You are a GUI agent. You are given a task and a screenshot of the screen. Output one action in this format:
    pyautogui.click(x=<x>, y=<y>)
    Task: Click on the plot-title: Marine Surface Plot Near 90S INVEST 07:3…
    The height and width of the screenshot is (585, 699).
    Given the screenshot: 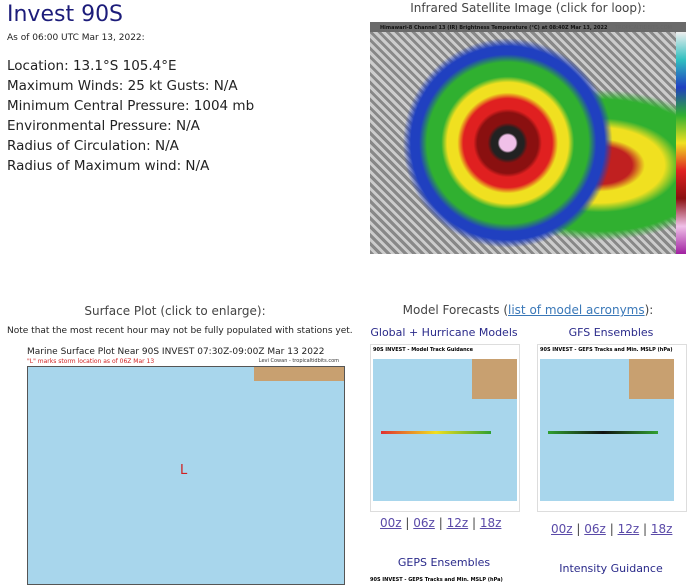 What is the action you would take?
    pyautogui.click(x=176, y=352)
    